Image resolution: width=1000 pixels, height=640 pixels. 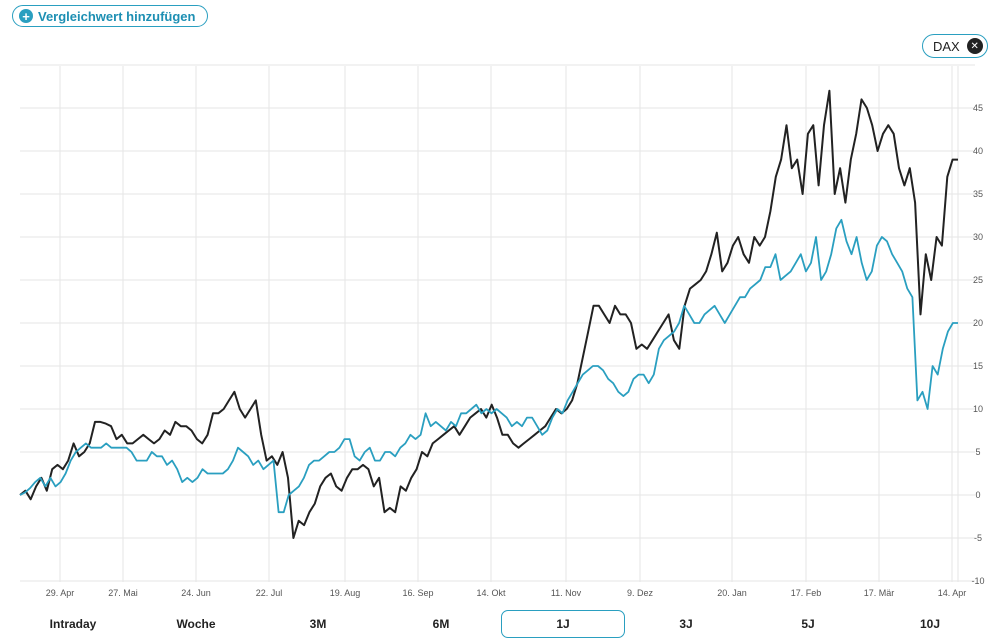 I want to click on y-tick-label: 15, so click(x=978, y=366).